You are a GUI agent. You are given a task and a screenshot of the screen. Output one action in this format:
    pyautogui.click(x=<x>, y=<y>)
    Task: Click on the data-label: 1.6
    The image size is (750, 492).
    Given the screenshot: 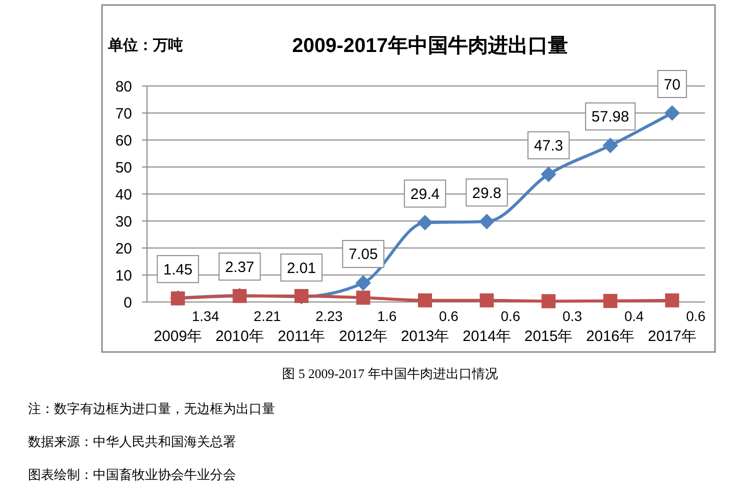 What is the action you would take?
    pyautogui.click(x=387, y=316)
    